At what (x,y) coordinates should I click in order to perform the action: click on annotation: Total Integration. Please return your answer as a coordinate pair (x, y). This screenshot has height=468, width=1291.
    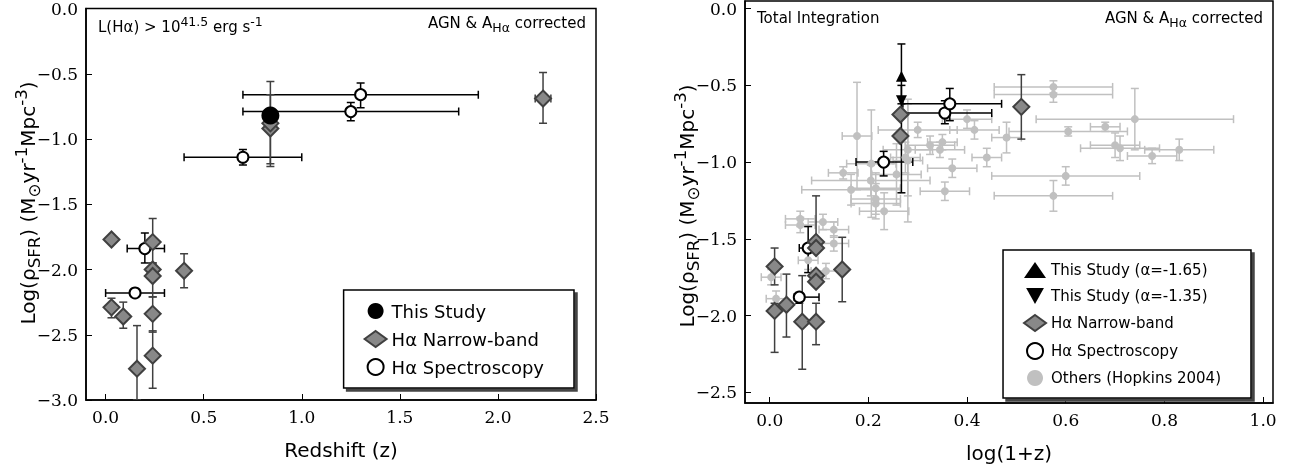
    Looking at the image, I should click on (818, 18).